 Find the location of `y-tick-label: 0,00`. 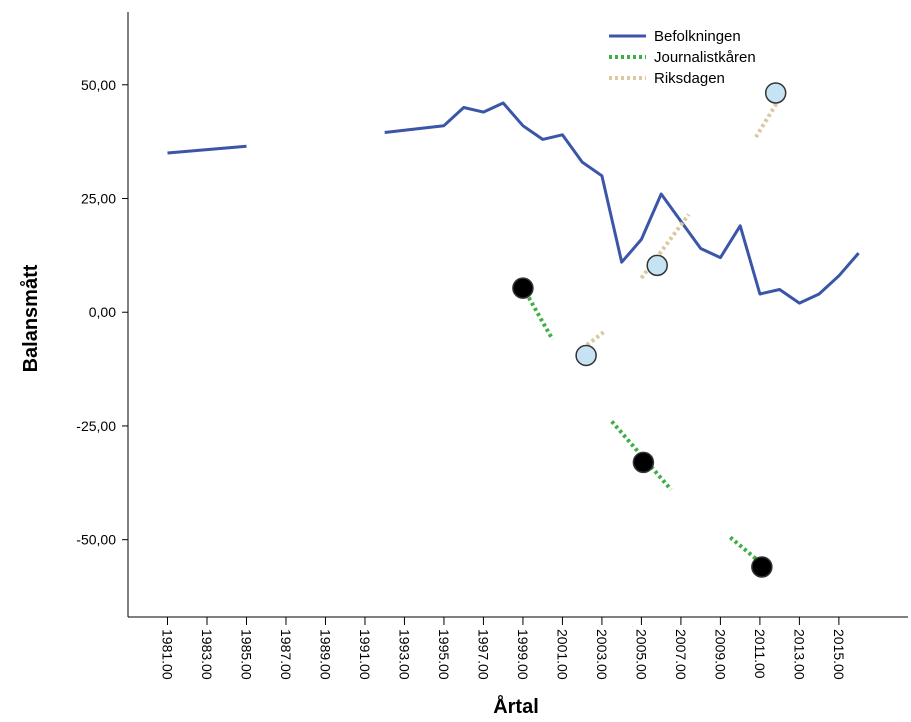

y-tick-label: 0,00 is located at coordinates (102, 312).